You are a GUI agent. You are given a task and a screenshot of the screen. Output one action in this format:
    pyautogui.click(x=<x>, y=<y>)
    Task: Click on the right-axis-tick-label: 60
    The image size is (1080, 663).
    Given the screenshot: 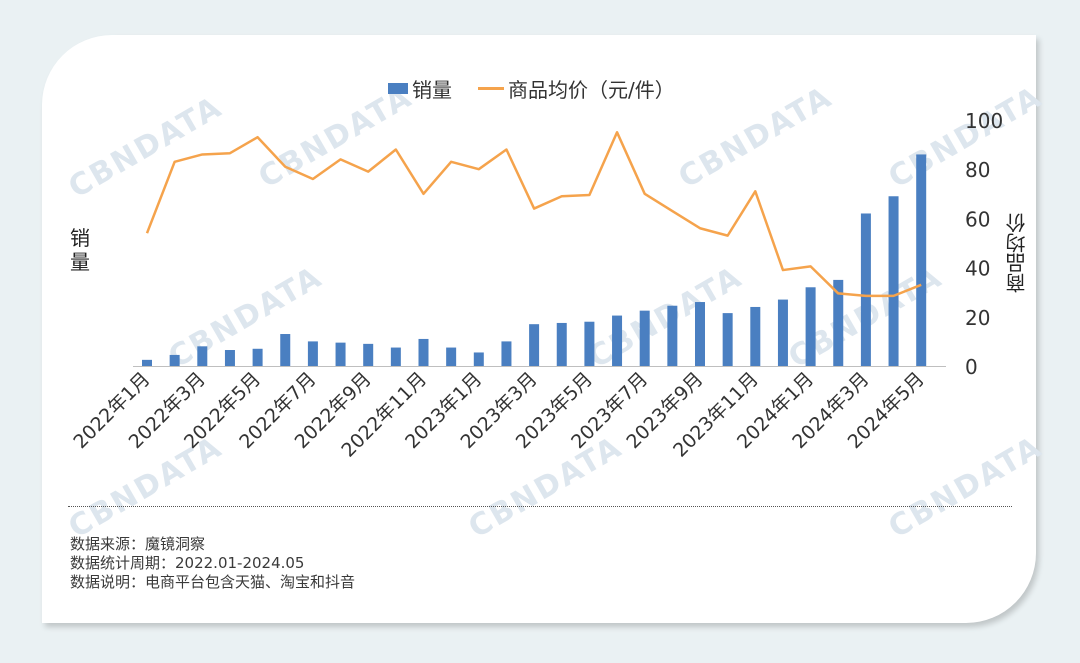 What is the action you would take?
    pyautogui.click(x=977, y=219)
    